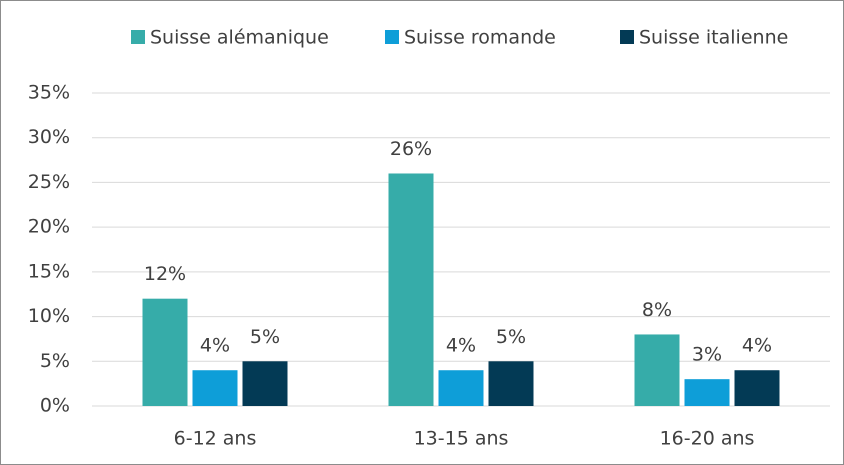 The width and height of the screenshot is (844, 465). Describe the element at coordinates (713, 38) in the screenshot. I see `legend-label: Suisse italienne` at that location.